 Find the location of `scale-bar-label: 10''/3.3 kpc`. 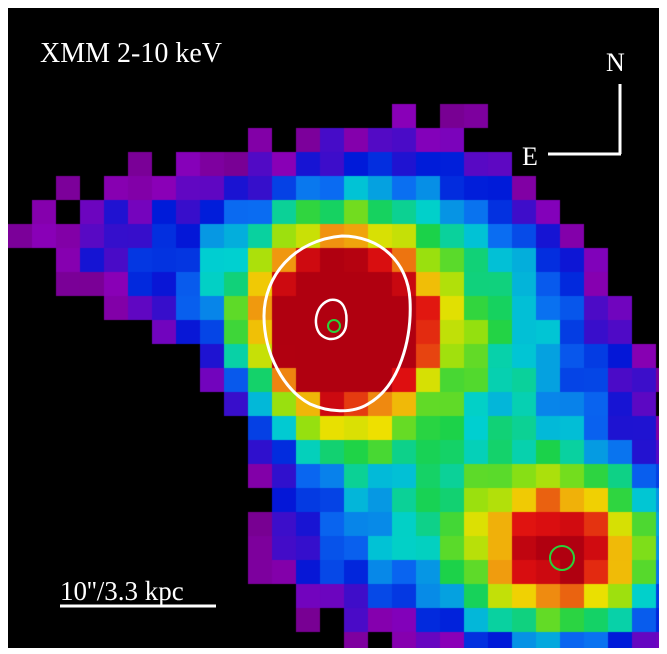

scale-bar-label: 10''/3.3 kpc is located at coordinates (122, 591).